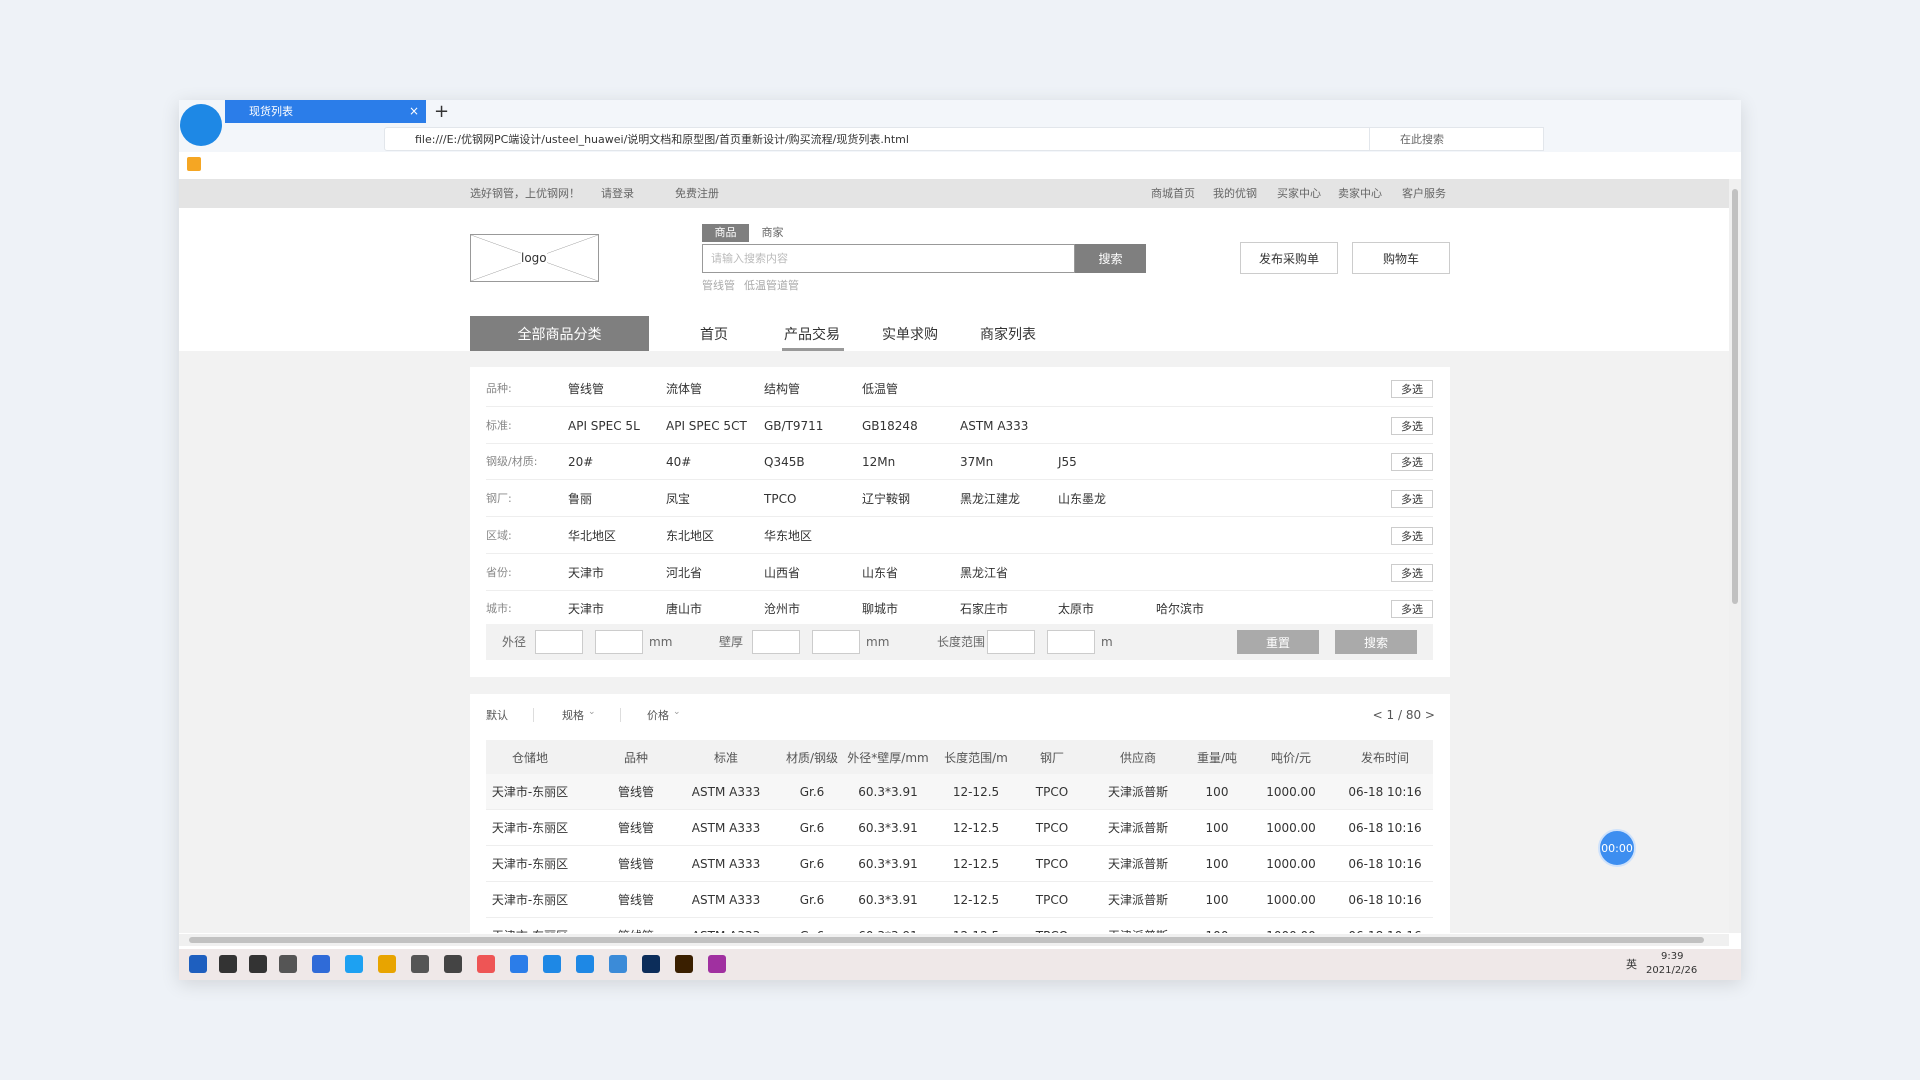 The height and width of the screenshot is (1080, 1920). Describe the element at coordinates (658, 715) in the screenshot. I see `sort-option: 价格` at that location.